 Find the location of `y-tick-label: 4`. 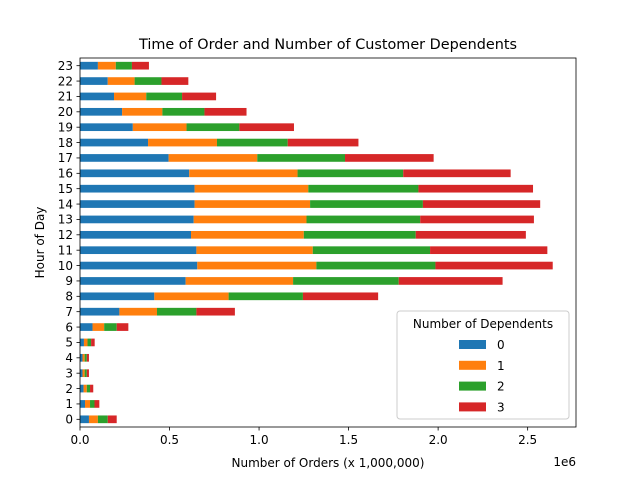

y-tick-label: 4 is located at coordinates (69, 358).